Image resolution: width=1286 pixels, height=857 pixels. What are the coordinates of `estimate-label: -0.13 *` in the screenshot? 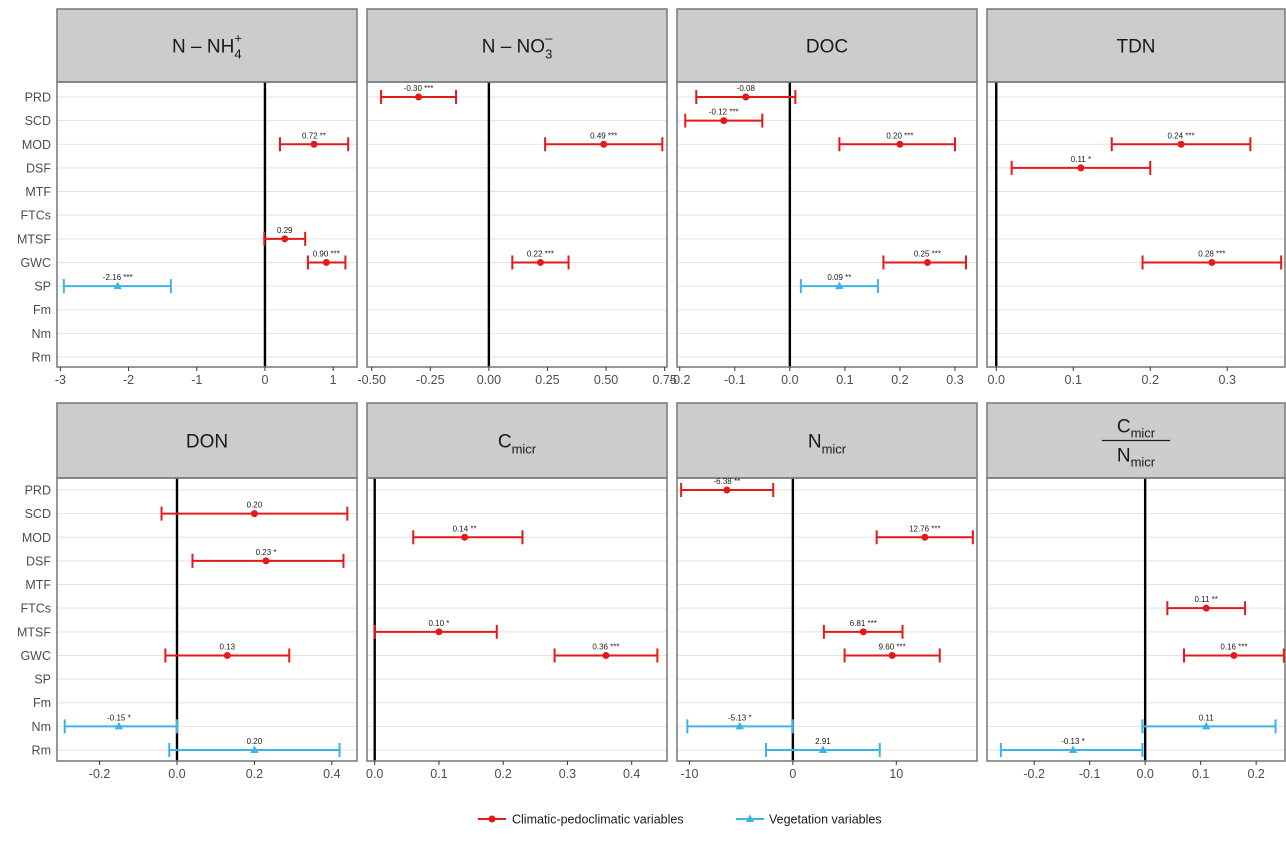 It's located at (1073, 741).